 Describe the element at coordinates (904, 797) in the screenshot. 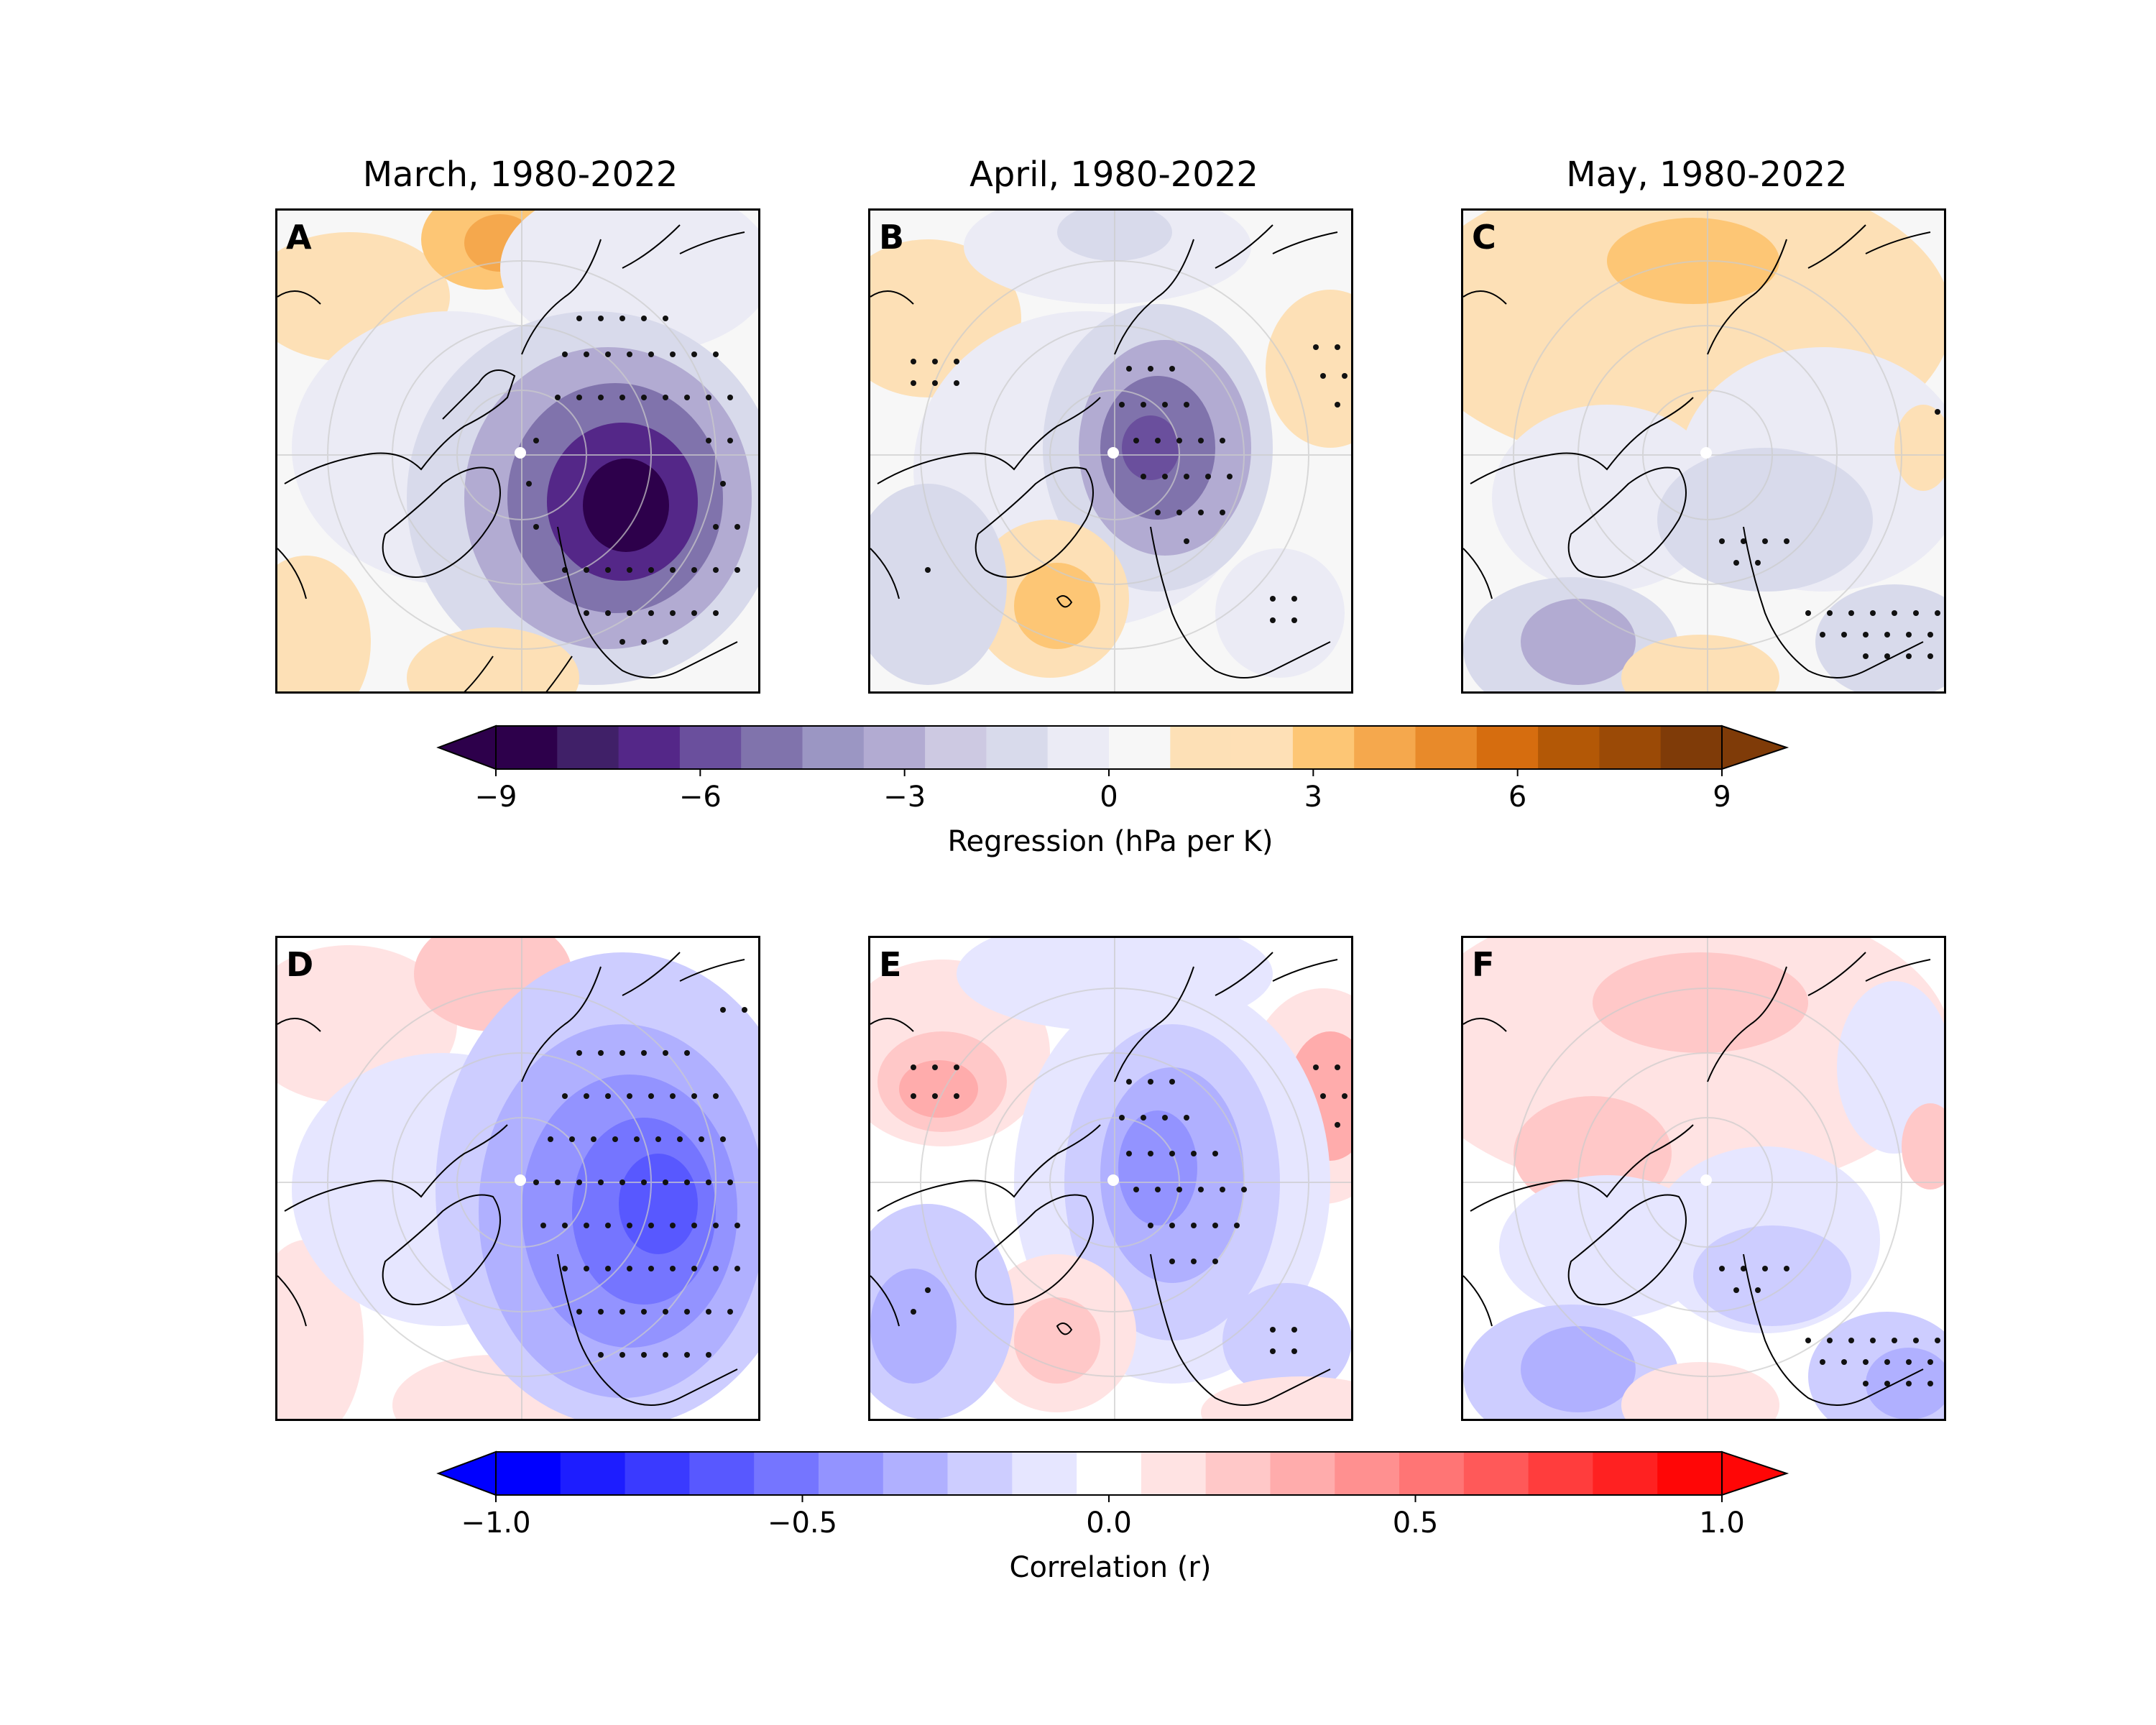

I see `colorbar-tick-label: −3` at that location.